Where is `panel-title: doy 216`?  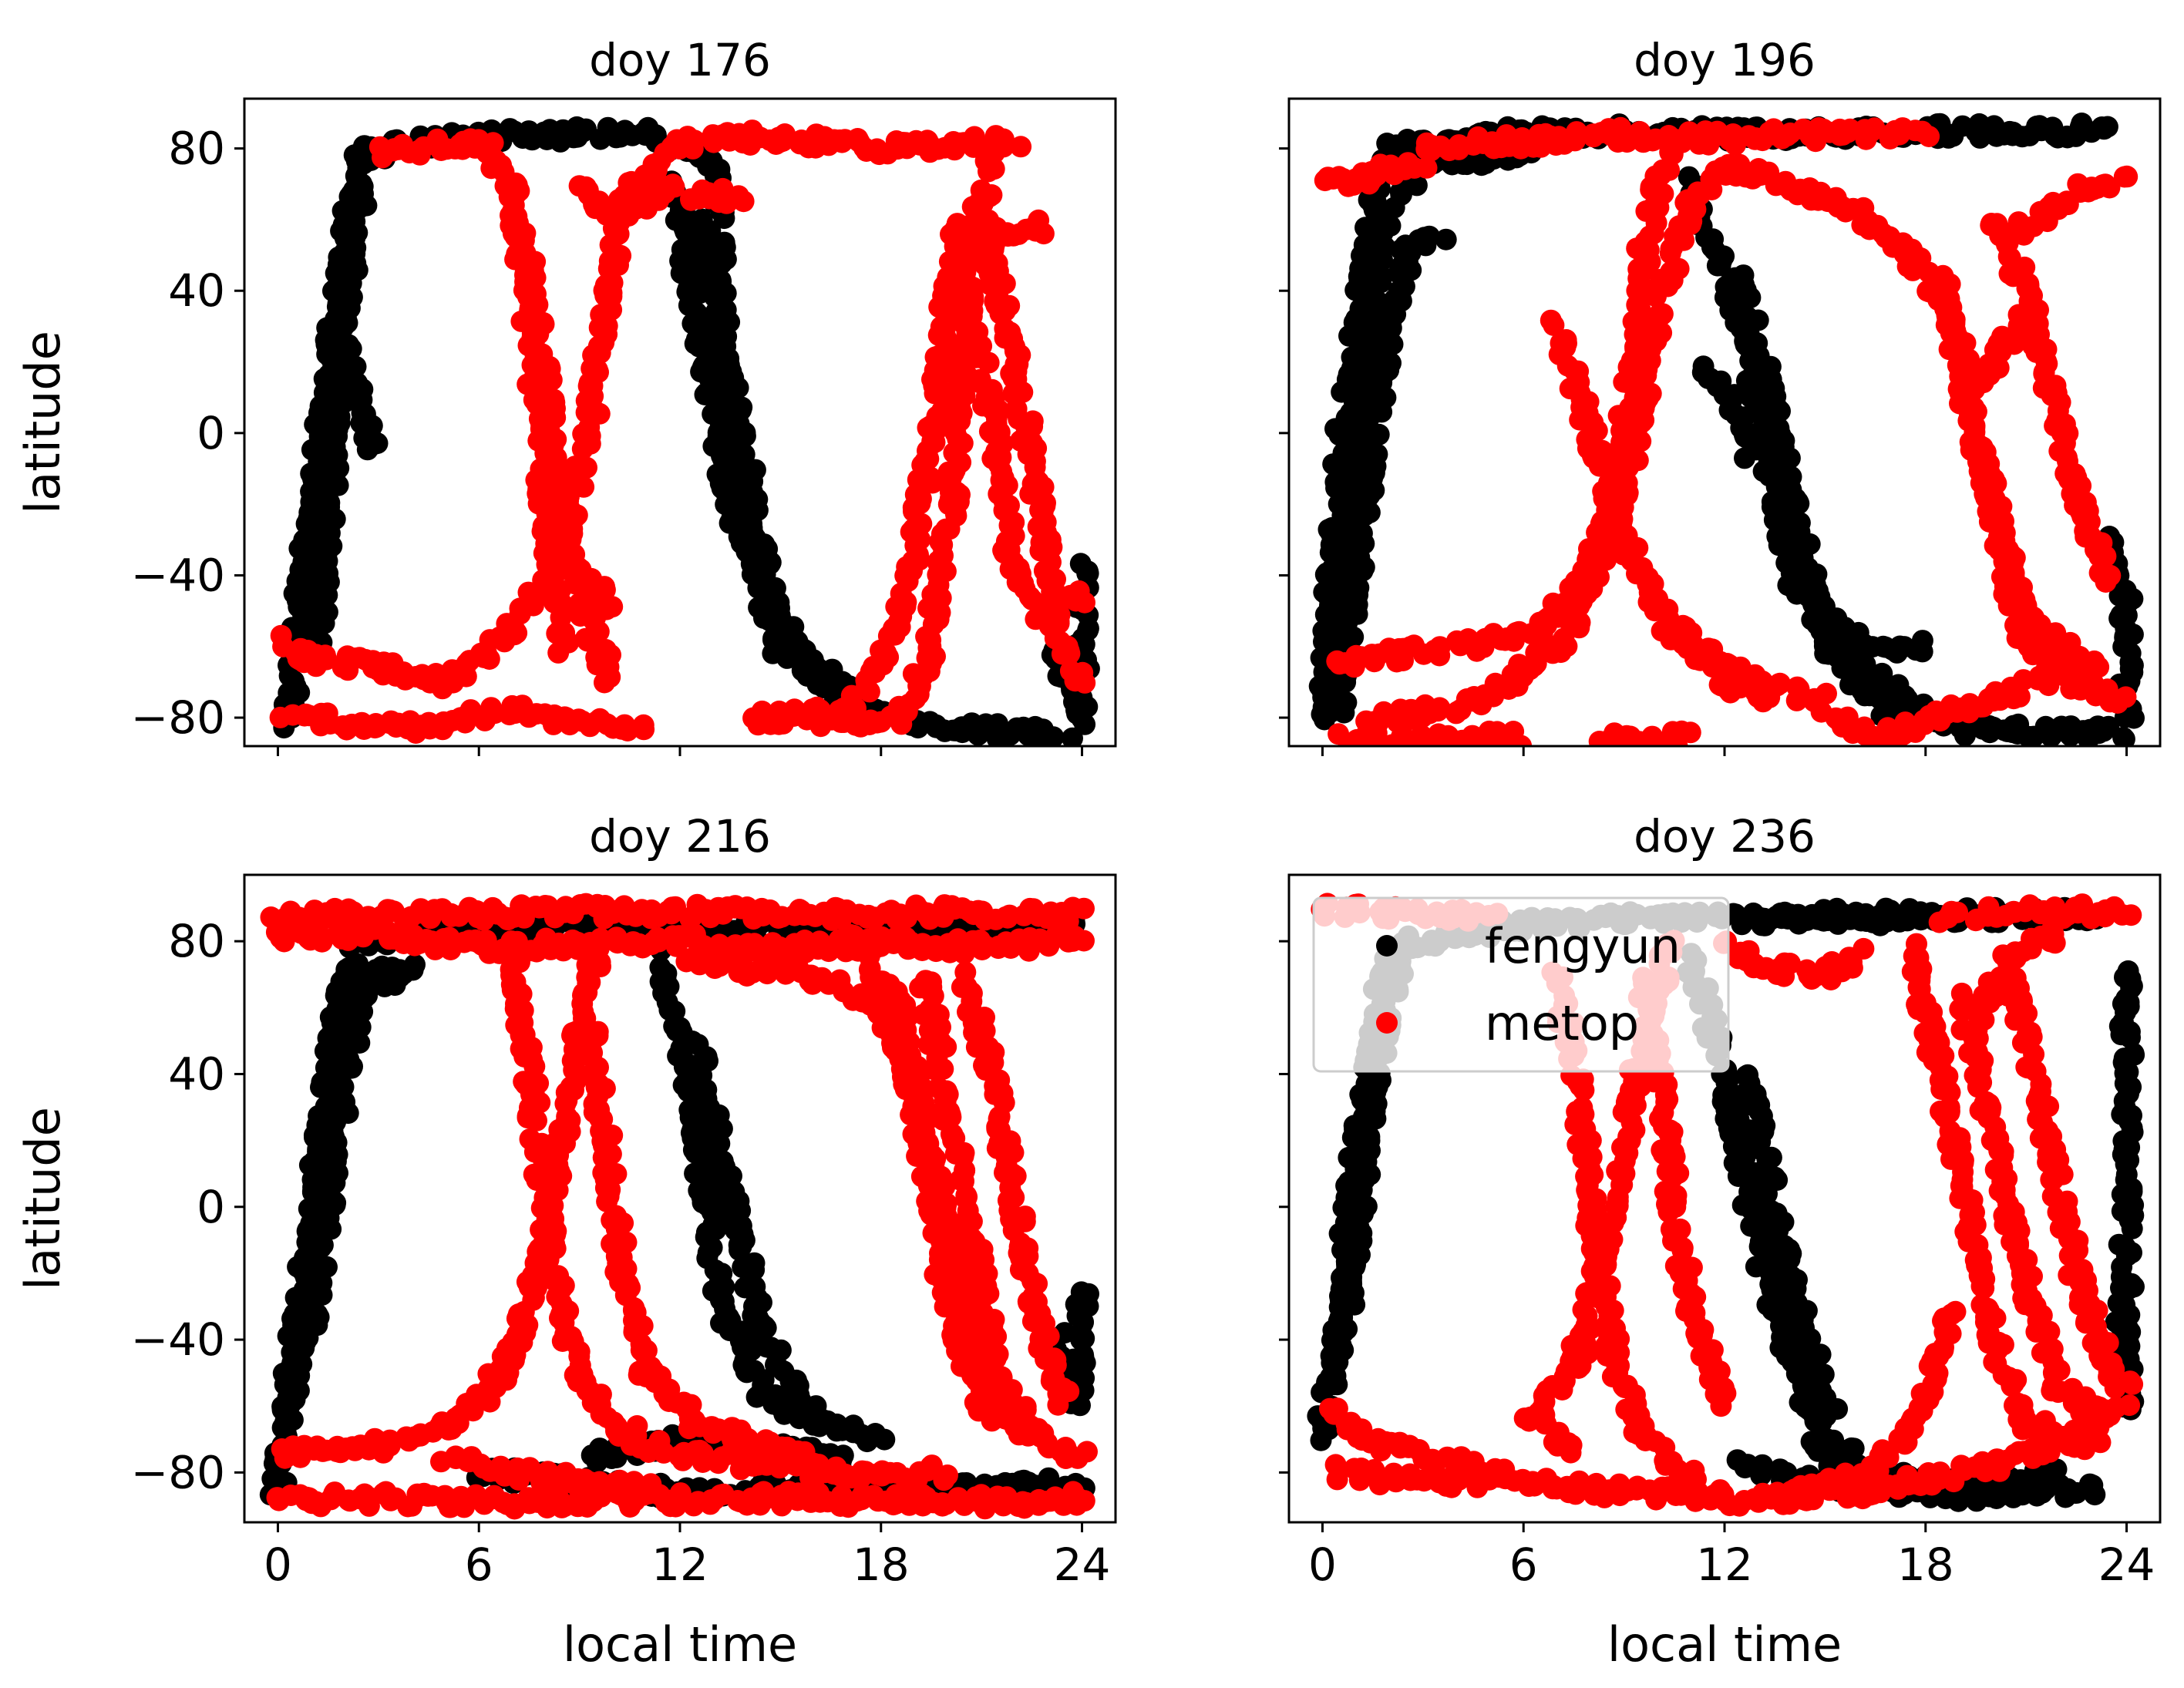 panel-title: doy 216 is located at coordinates (680, 836).